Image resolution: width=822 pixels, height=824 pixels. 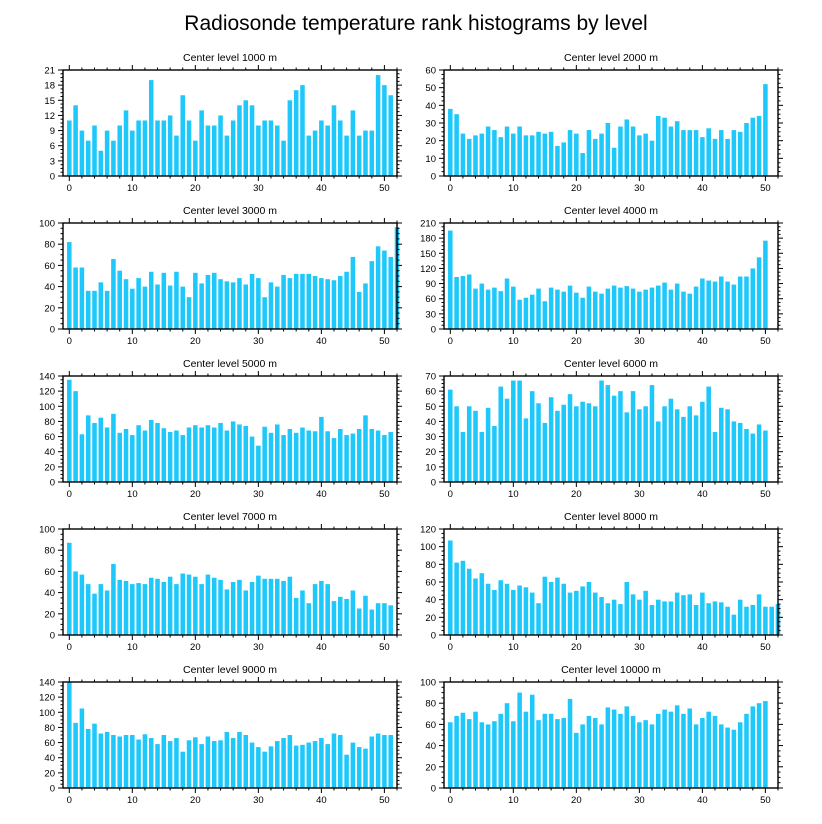 What do you see at coordinates (52, 146) in the screenshot?
I see `y-tick-label: 6` at bounding box center [52, 146].